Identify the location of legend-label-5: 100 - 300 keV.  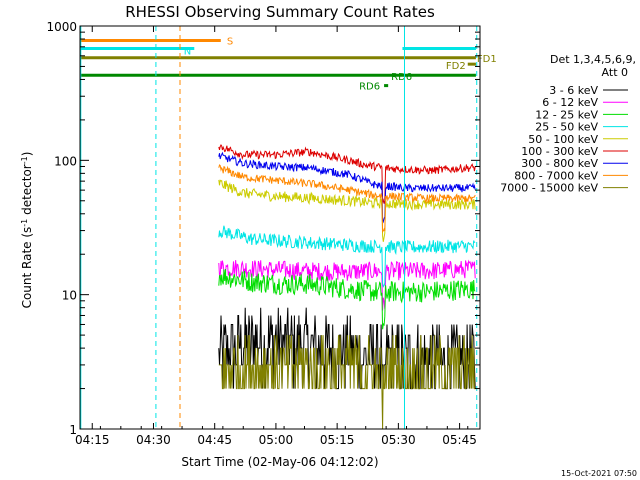
(559, 151).